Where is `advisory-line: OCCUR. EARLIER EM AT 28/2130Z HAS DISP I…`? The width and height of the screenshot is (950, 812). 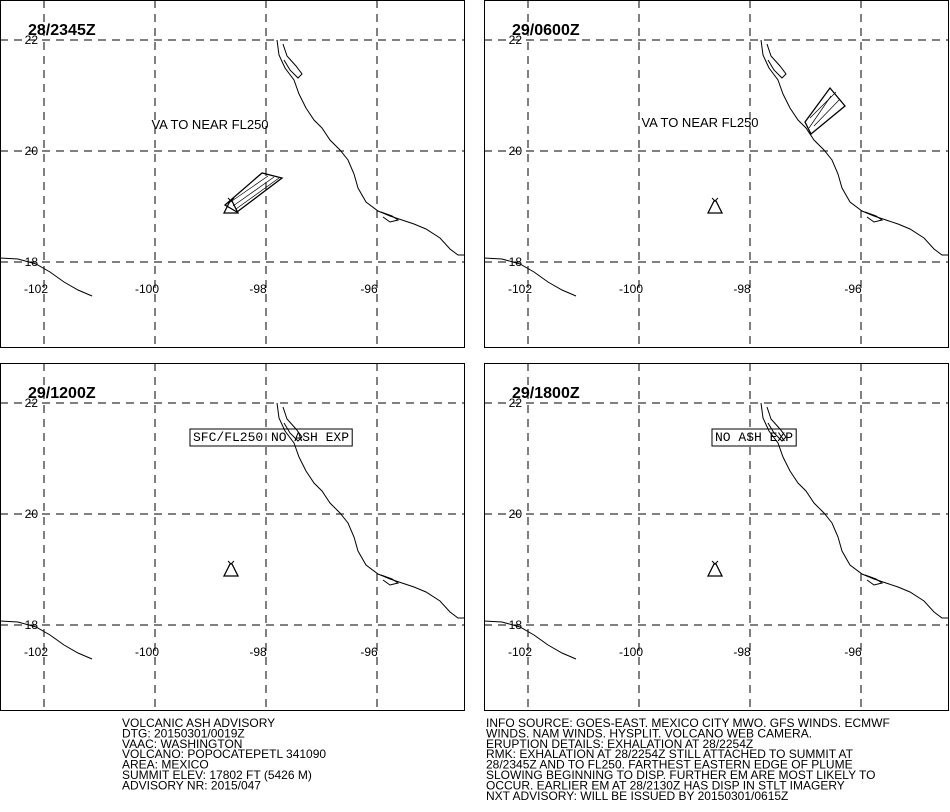
advisory-line: OCCUR. EARLIER EM AT 28/2130Z HAS DISP I… is located at coordinates (665, 785).